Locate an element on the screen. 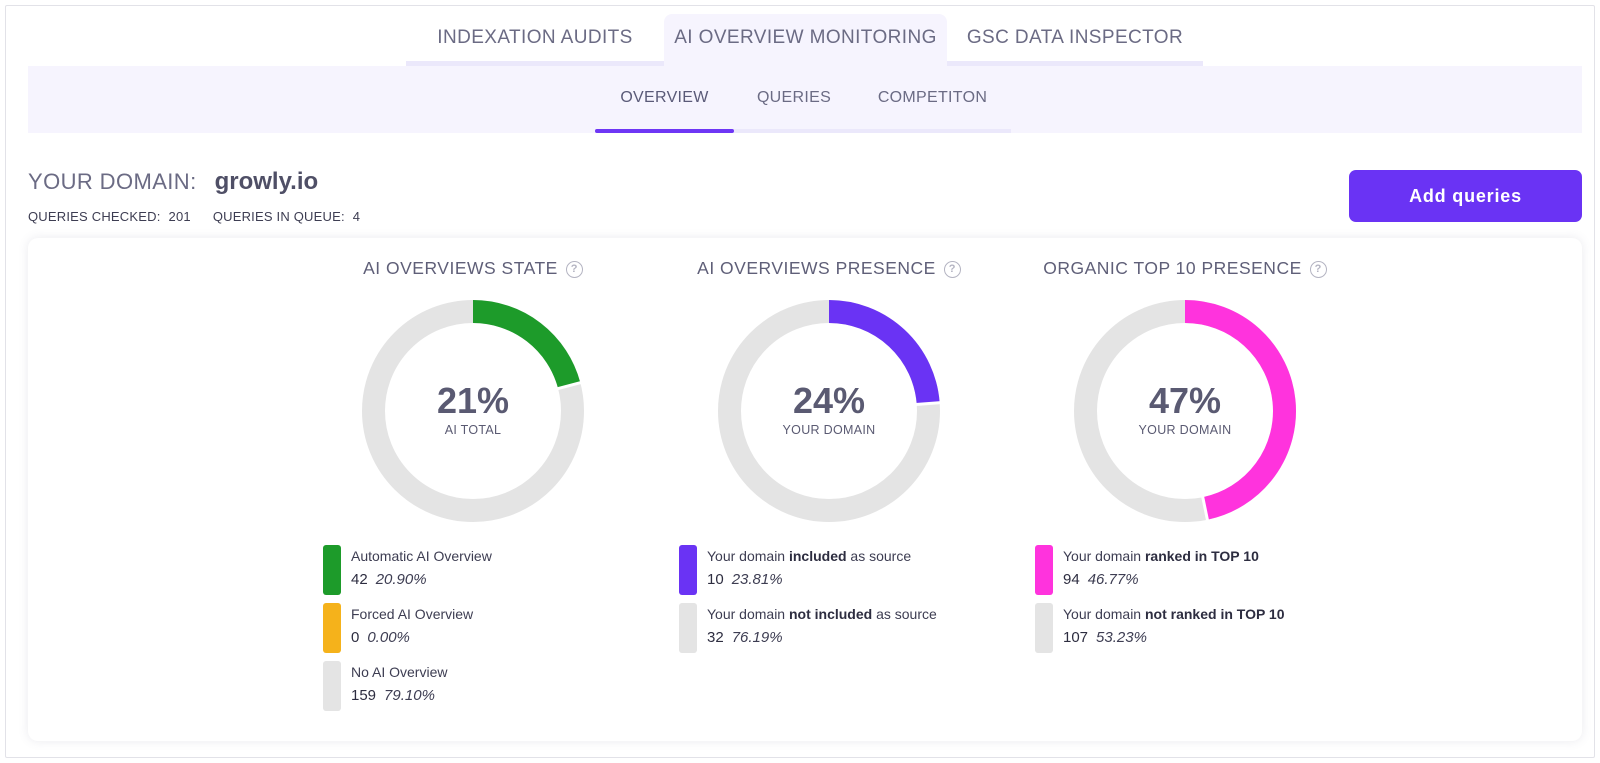 This screenshot has height=763, width=1600. legend-percent: 46.77% is located at coordinates (1113, 579).